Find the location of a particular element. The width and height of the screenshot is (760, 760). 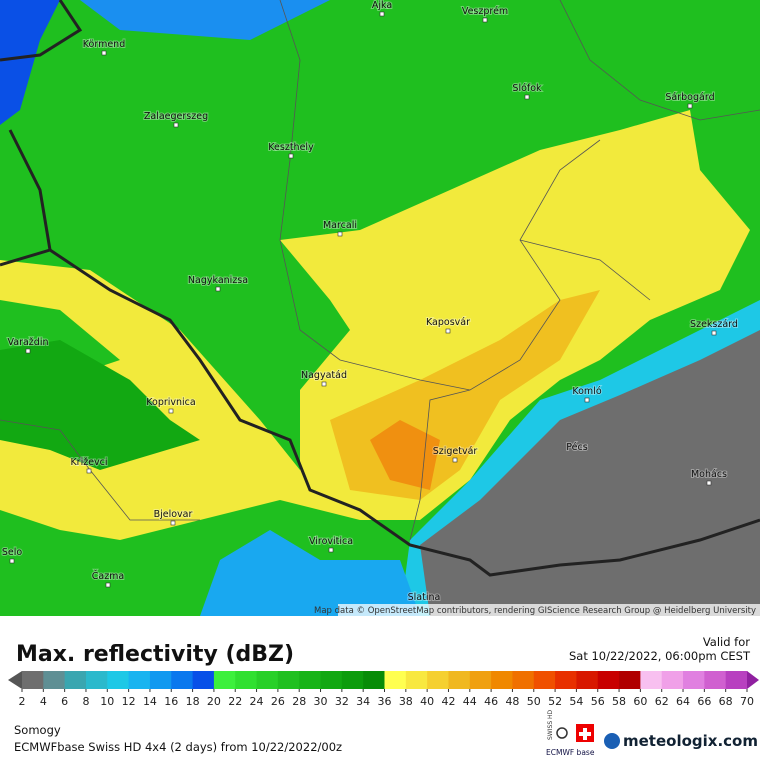

colorbar-tick-label: 38 is located at coordinates (406, 701).